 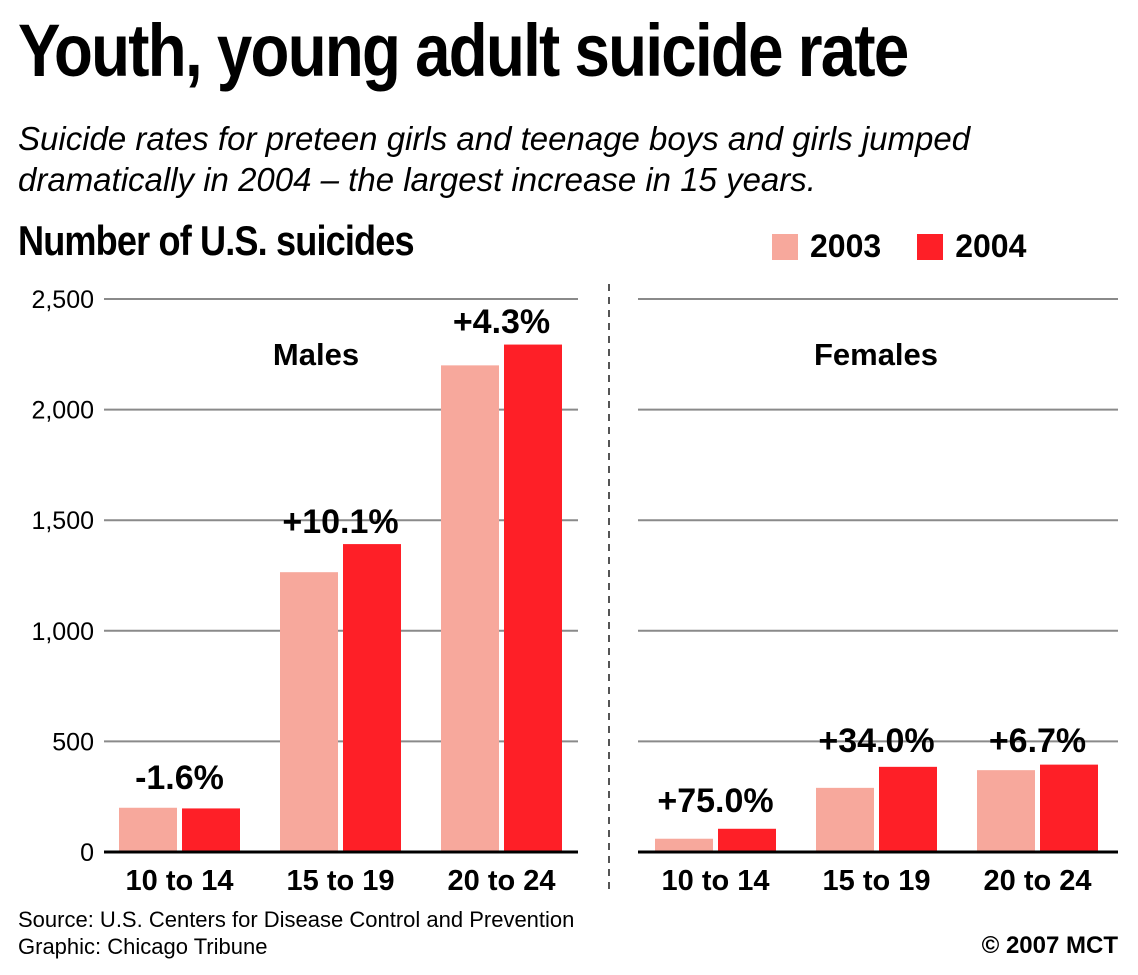 I want to click on panel-label-males: Males, so click(x=316, y=354).